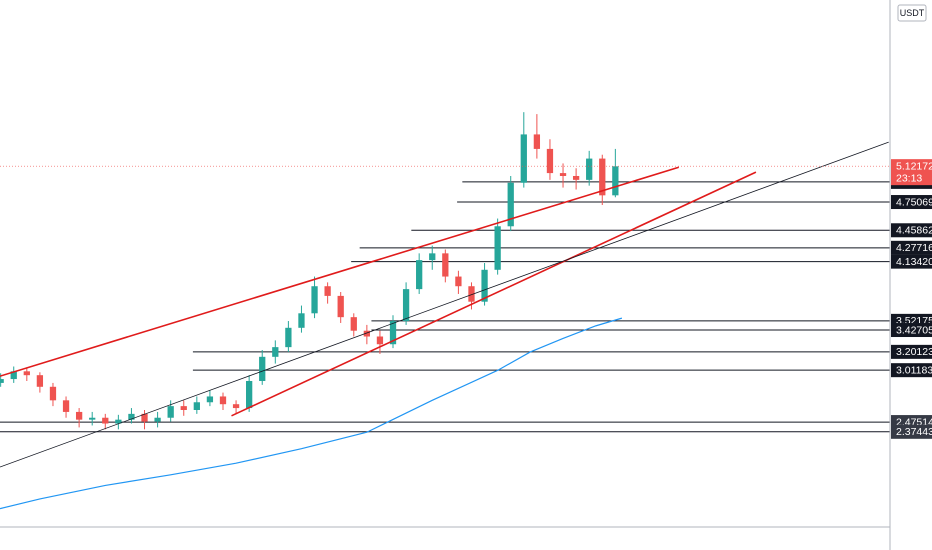 This screenshot has width=932, height=550. I want to click on countdown-label: 23:13, so click(909, 178).